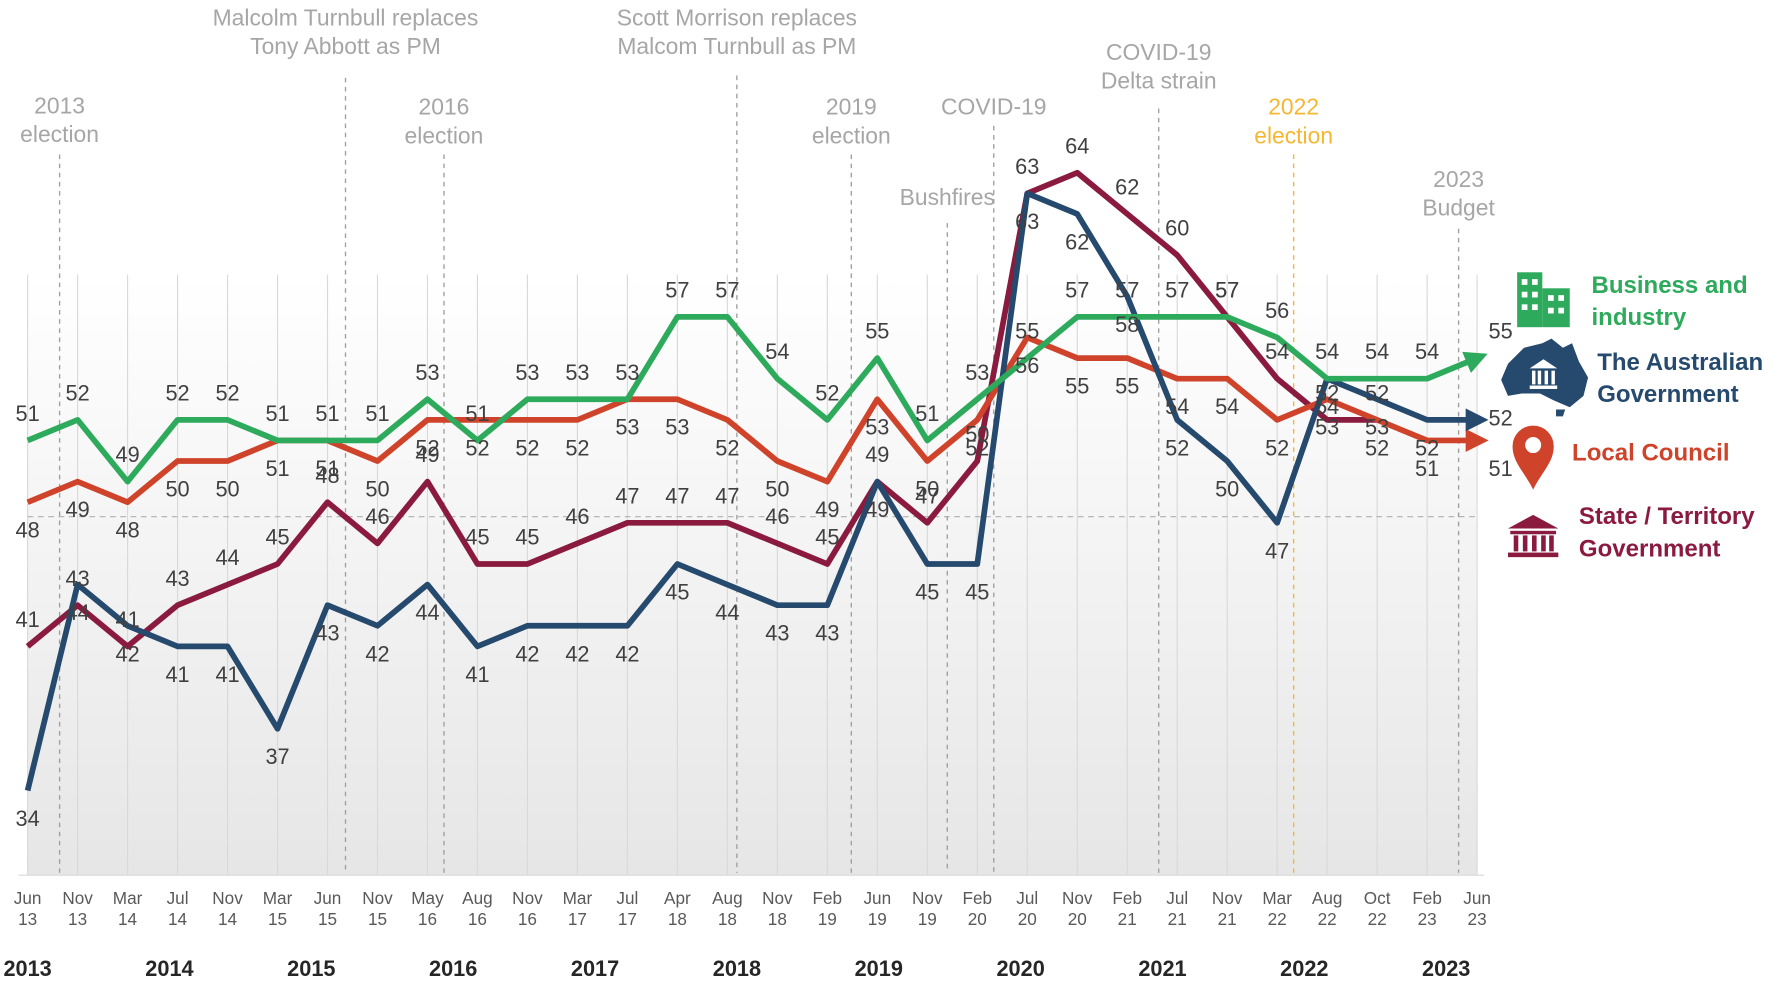 This screenshot has height=982, width=1785. What do you see at coordinates (1077, 386) in the screenshot?
I see `data-label: 55` at bounding box center [1077, 386].